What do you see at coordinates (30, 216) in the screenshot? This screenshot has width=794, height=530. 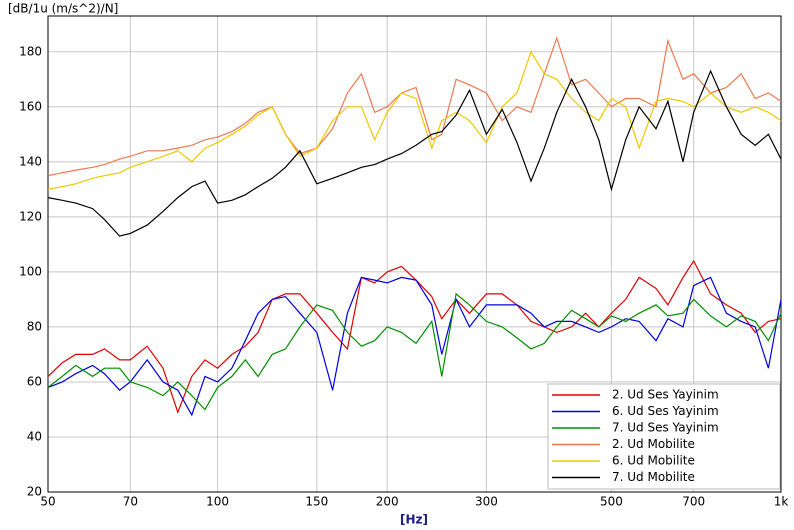 I see `y-tick-label: 120` at bounding box center [30, 216].